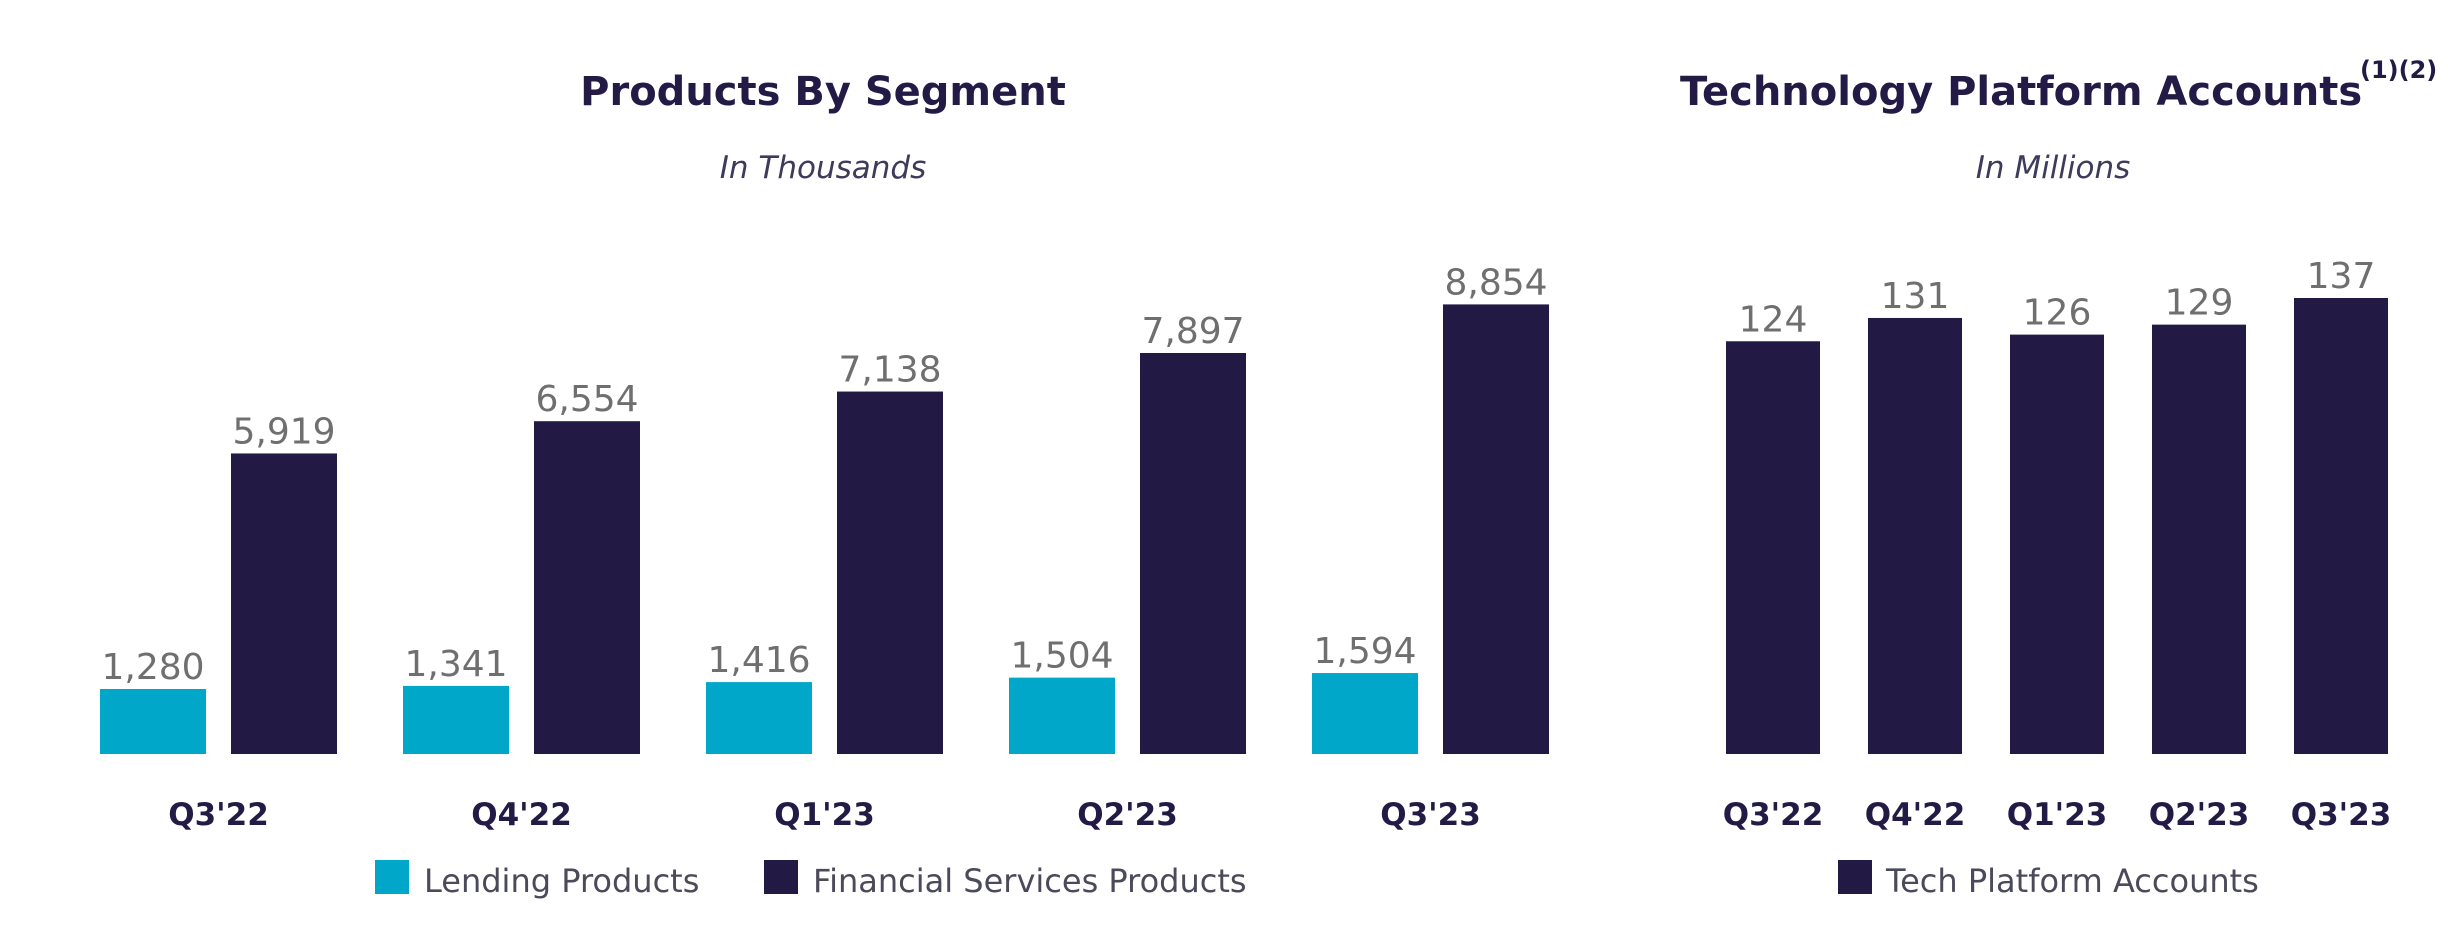  I want to click on data-label-financial-services-products-q4-22: 6,554, so click(586, 399).